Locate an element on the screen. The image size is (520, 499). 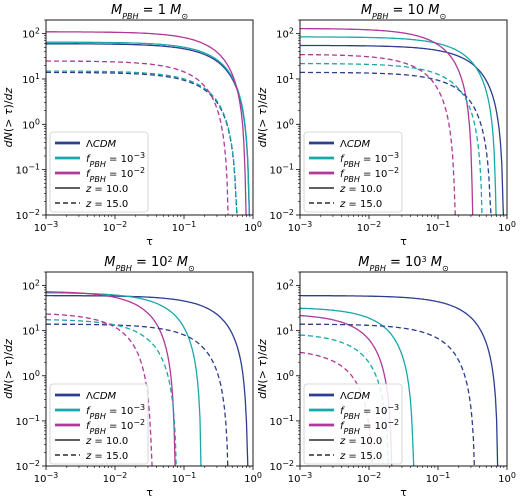
panel-title: MPBH = 103 M⊙ is located at coordinates (403, 264).